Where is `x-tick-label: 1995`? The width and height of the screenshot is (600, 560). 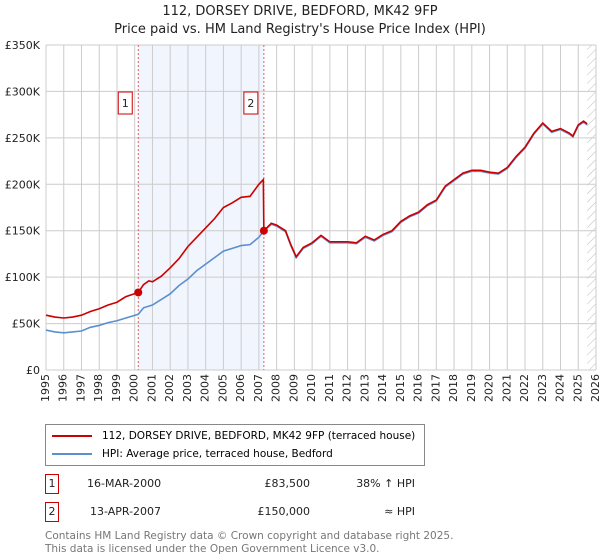 x-tick-label: 1995 is located at coordinates (45, 388).